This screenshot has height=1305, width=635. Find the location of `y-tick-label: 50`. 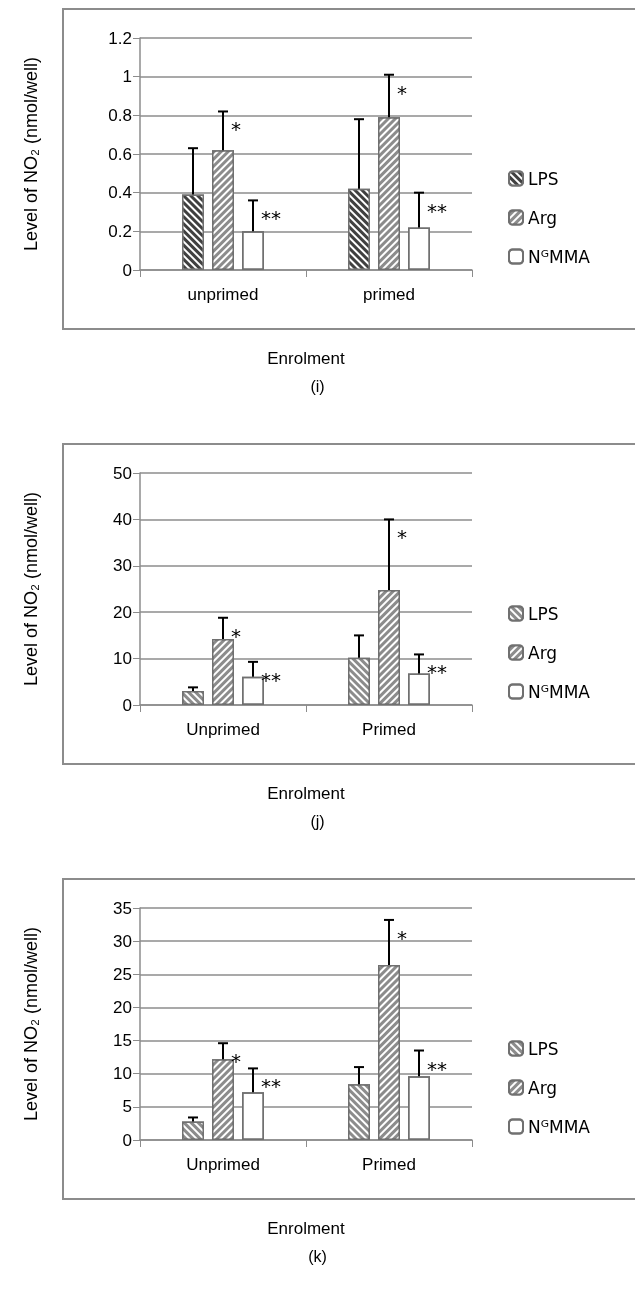

y-tick-label: 50 is located at coordinates (122, 473).